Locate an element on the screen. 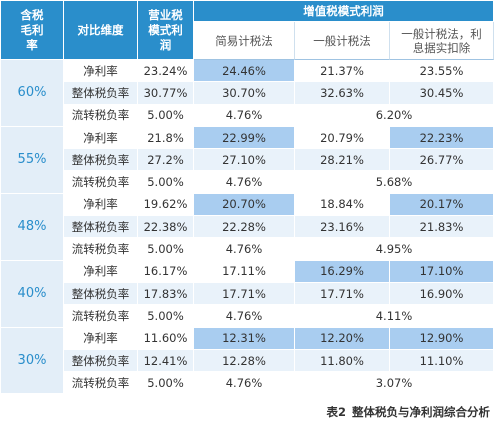  business-tax-value: 16.17% is located at coordinates (166, 271).